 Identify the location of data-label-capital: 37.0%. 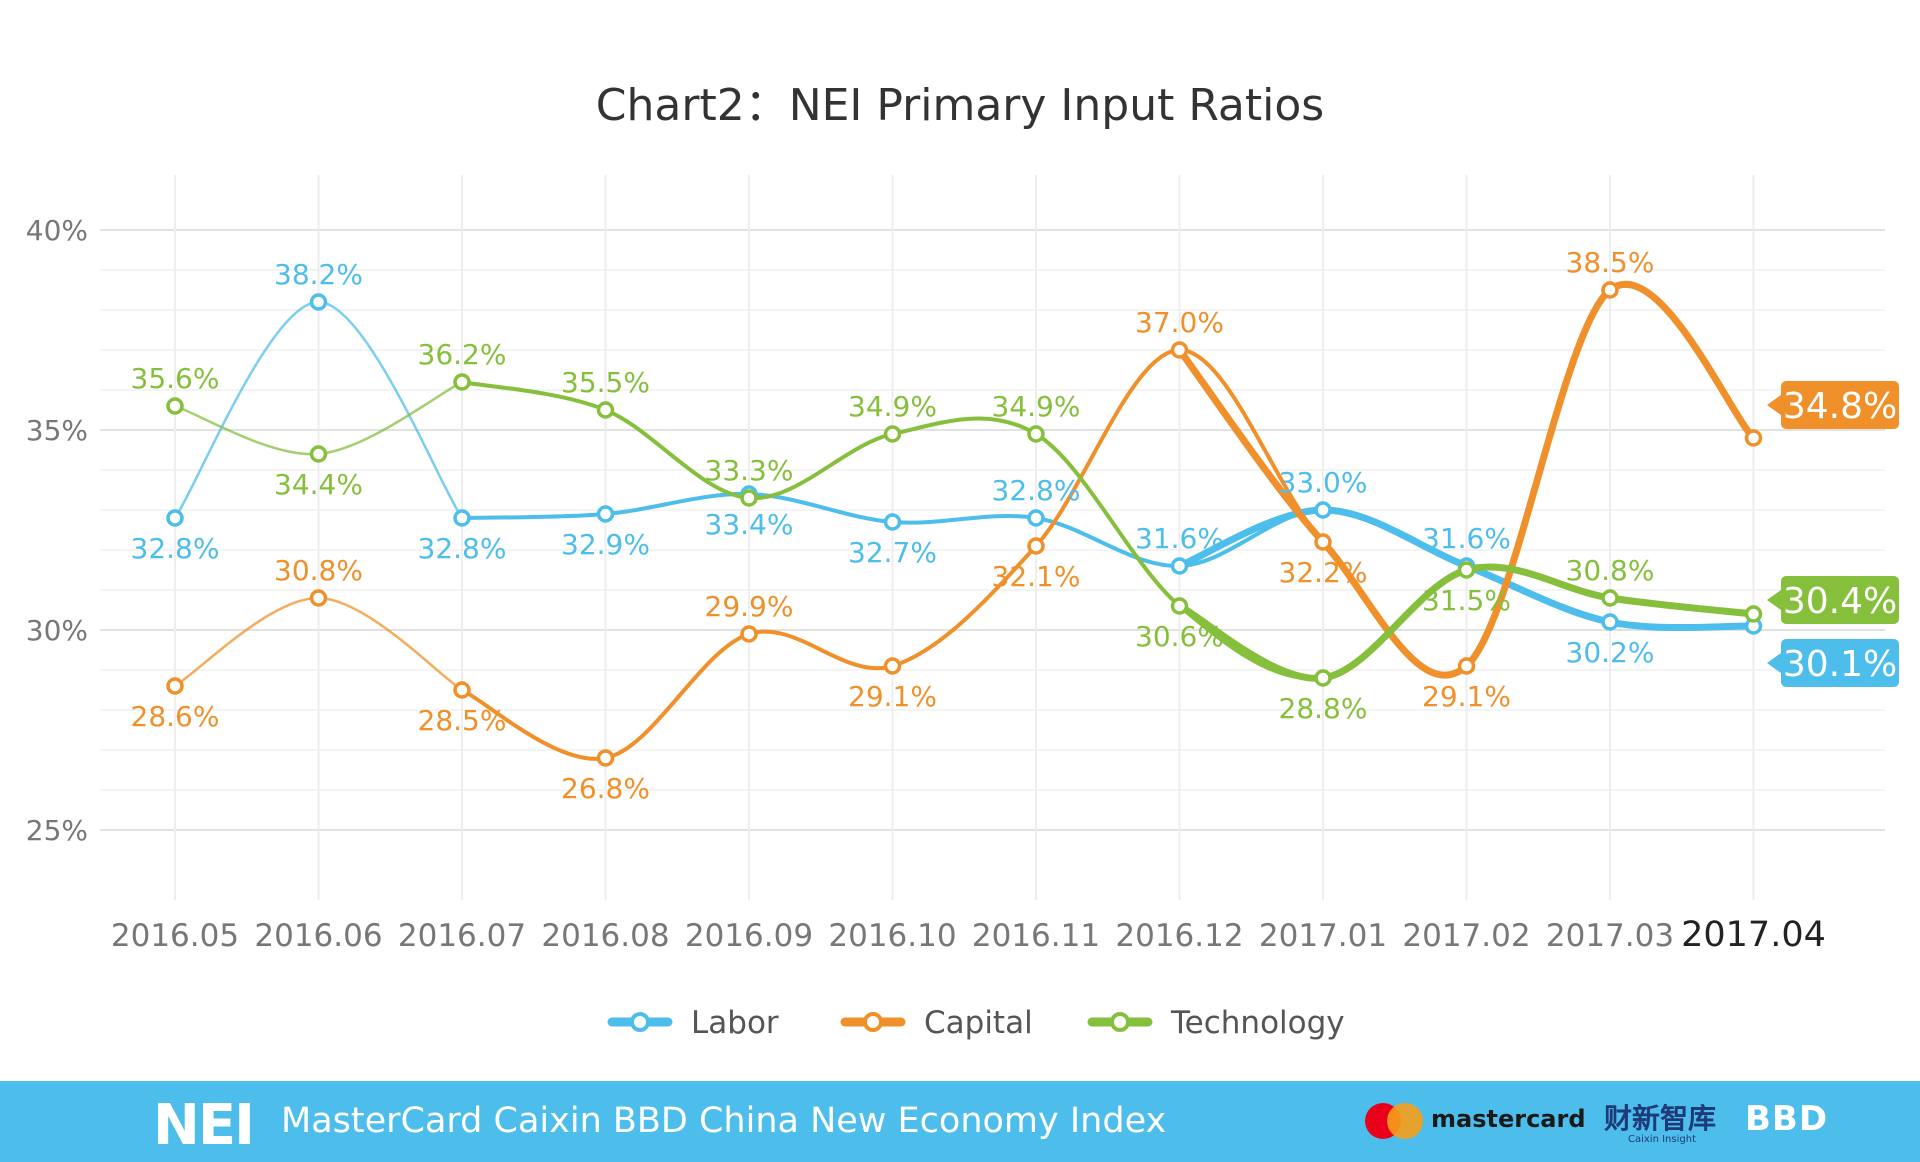
(1179, 322).